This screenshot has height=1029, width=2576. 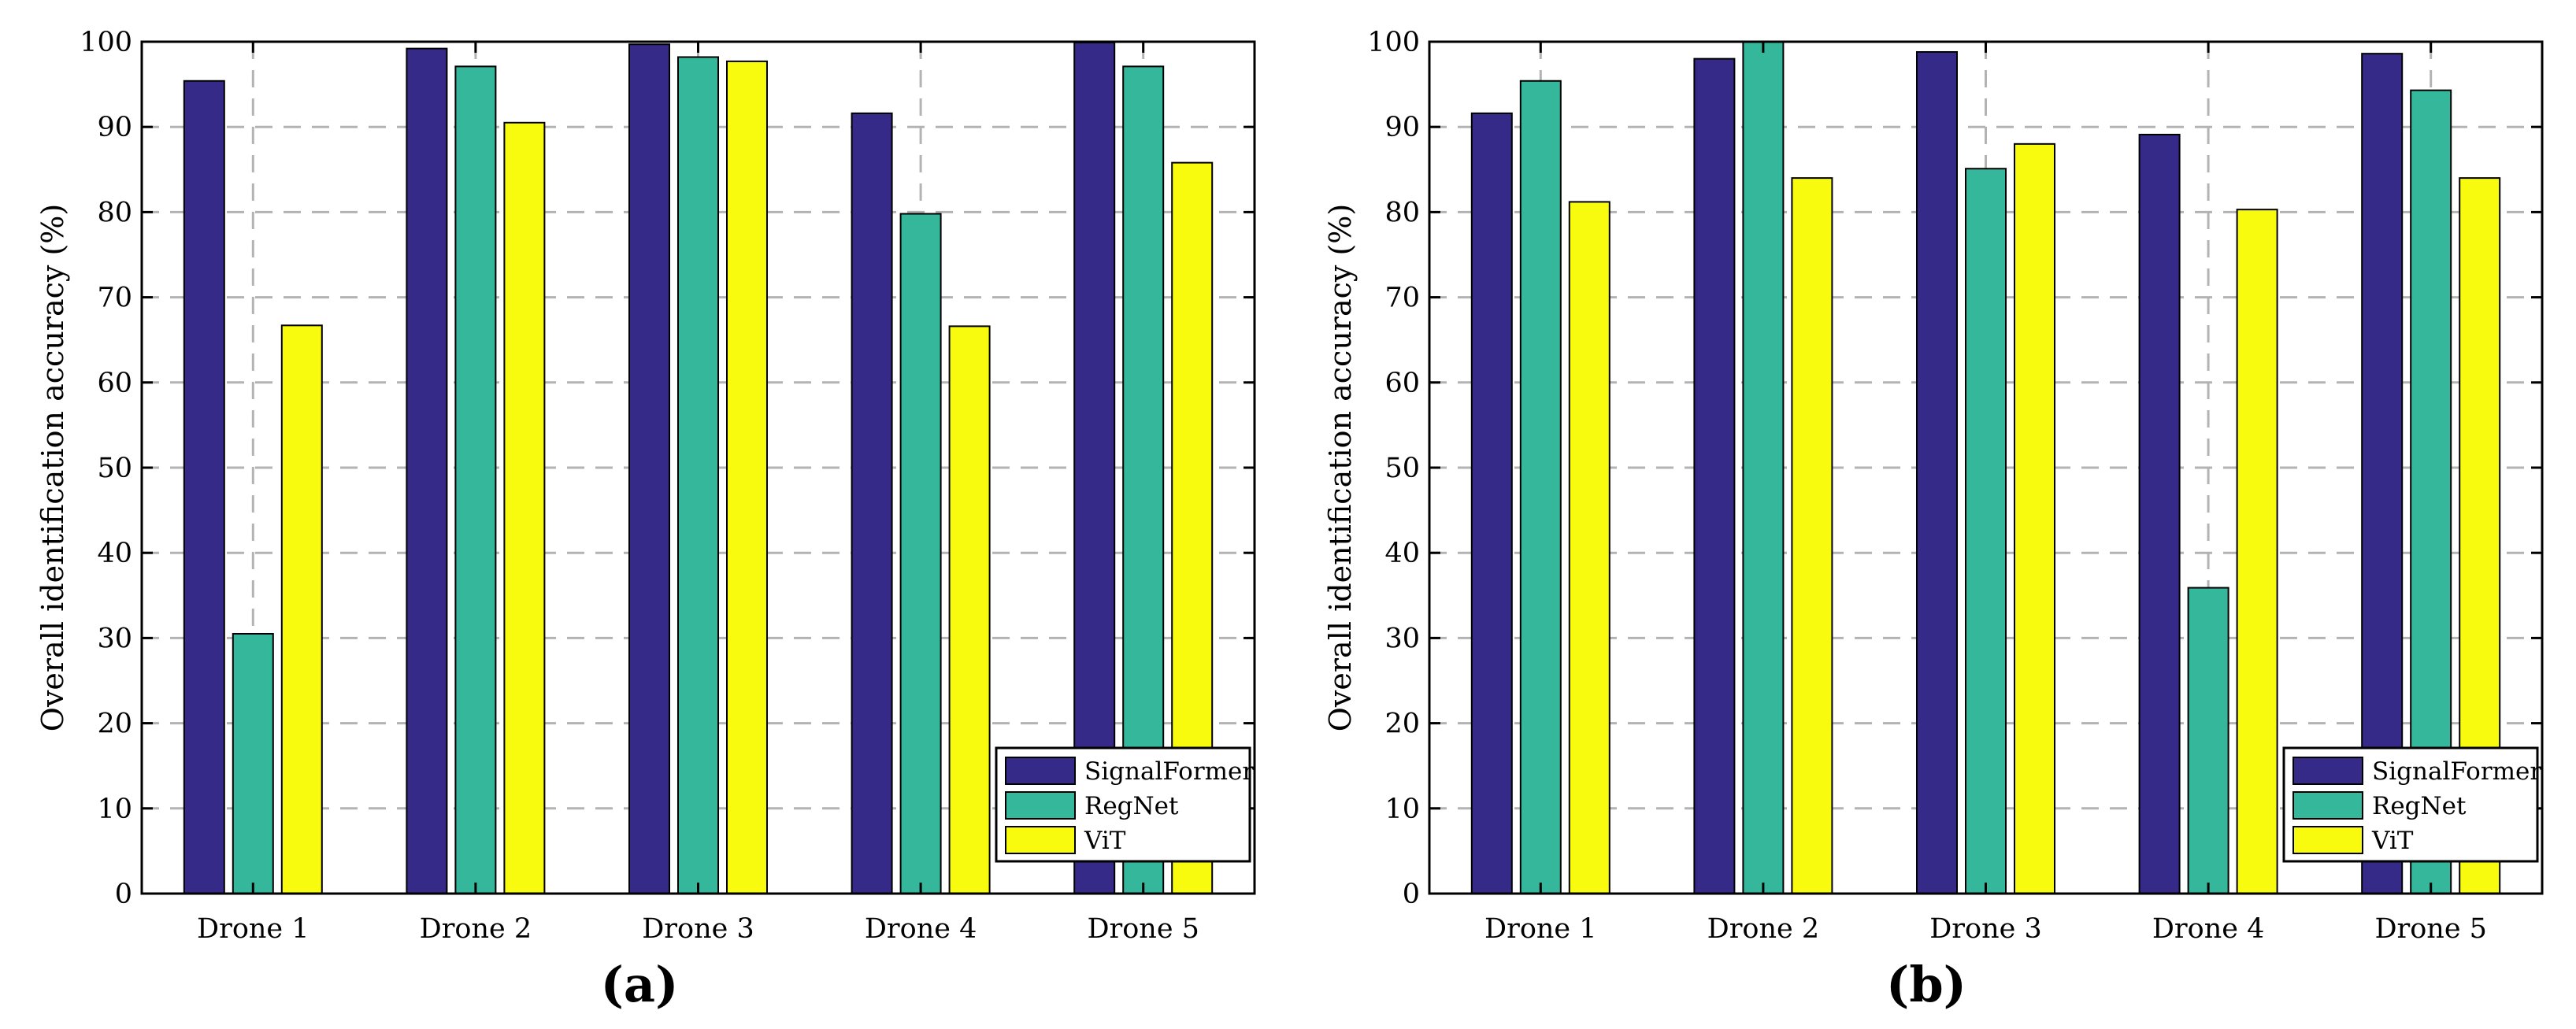 I want to click on panel-label: (b), so click(x=1926, y=984).